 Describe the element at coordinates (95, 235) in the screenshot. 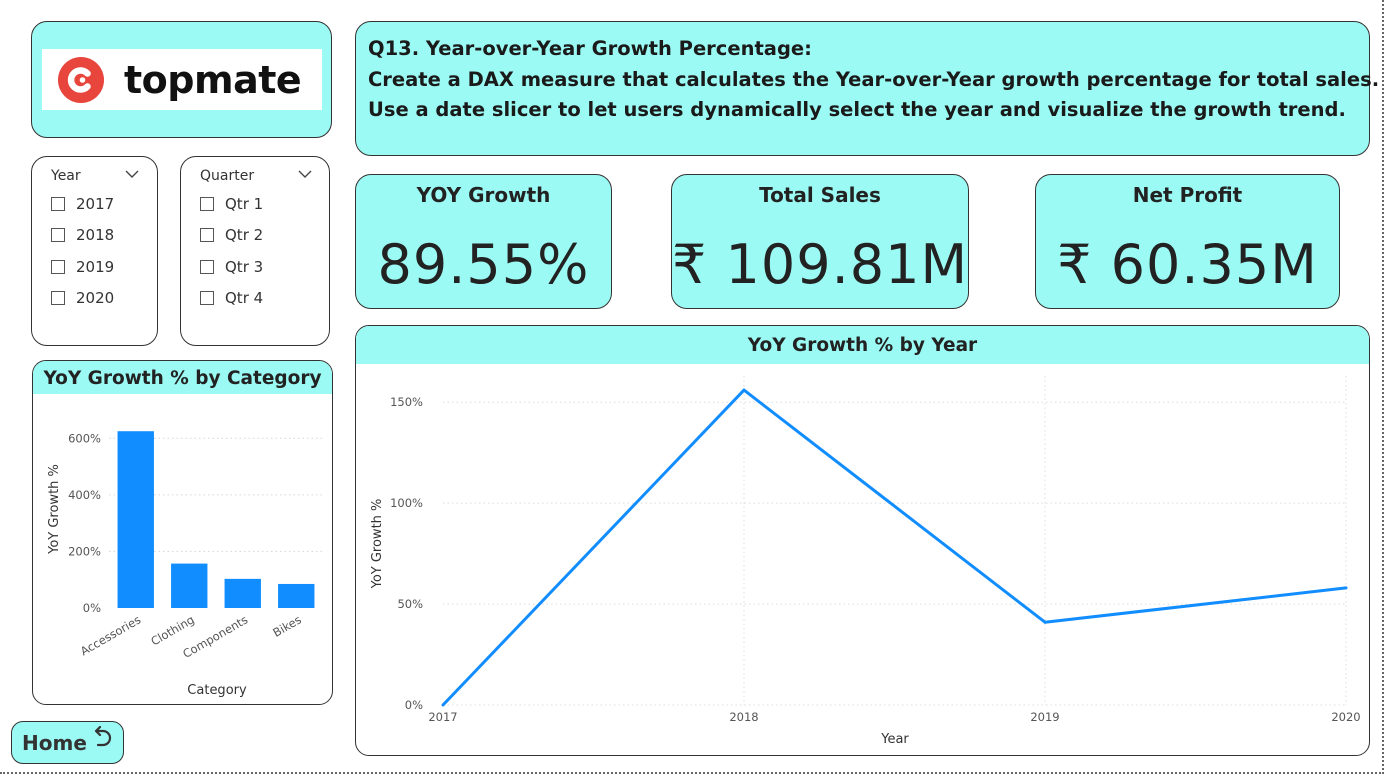

I see `year-option-label: 2018` at that location.